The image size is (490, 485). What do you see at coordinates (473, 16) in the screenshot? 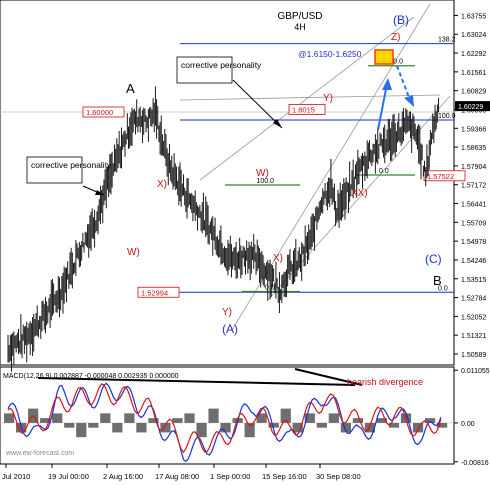
I see `price-tick-label: 1.63755` at bounding box center [473, 16].